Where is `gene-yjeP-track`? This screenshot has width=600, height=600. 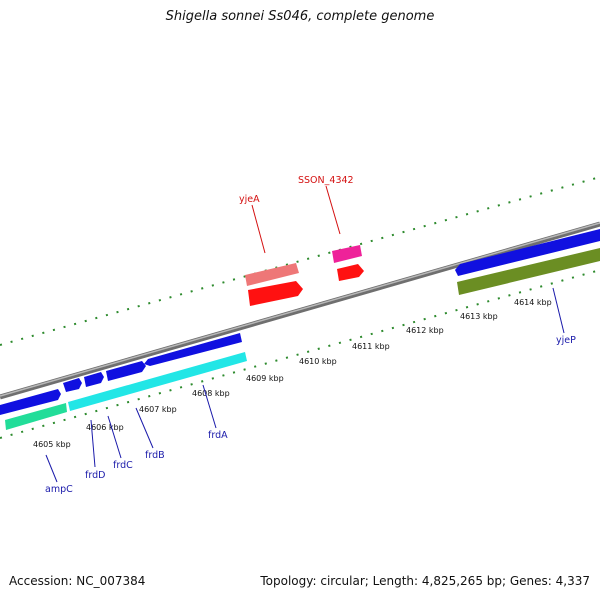 gene-yjeP-track is located at coordinates (528, 271).